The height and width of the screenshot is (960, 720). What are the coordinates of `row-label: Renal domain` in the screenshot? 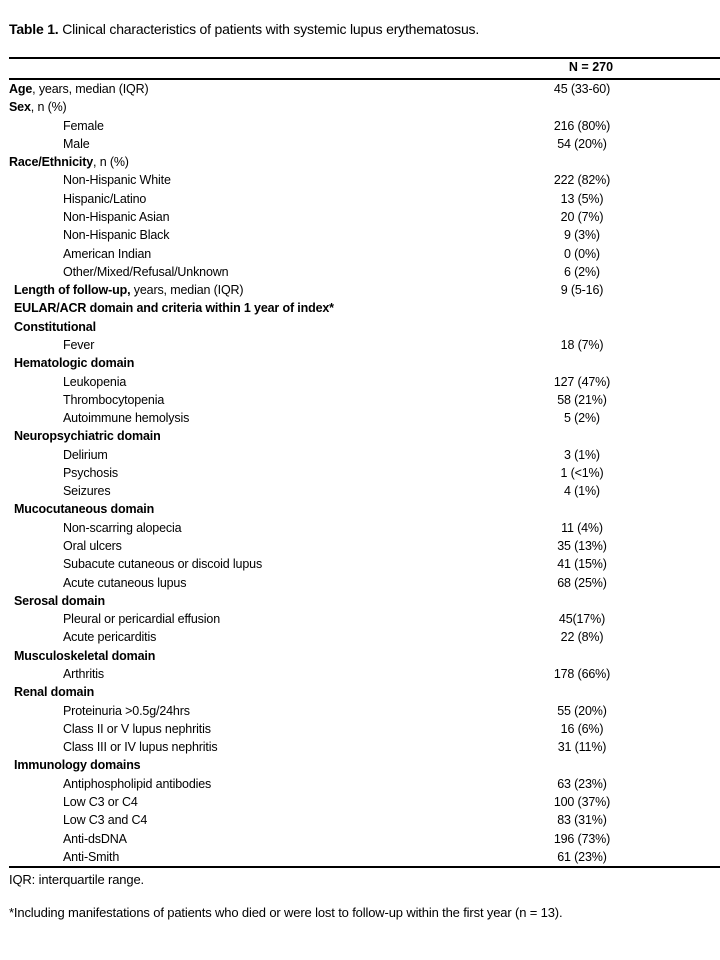 It's located at (54, 692).